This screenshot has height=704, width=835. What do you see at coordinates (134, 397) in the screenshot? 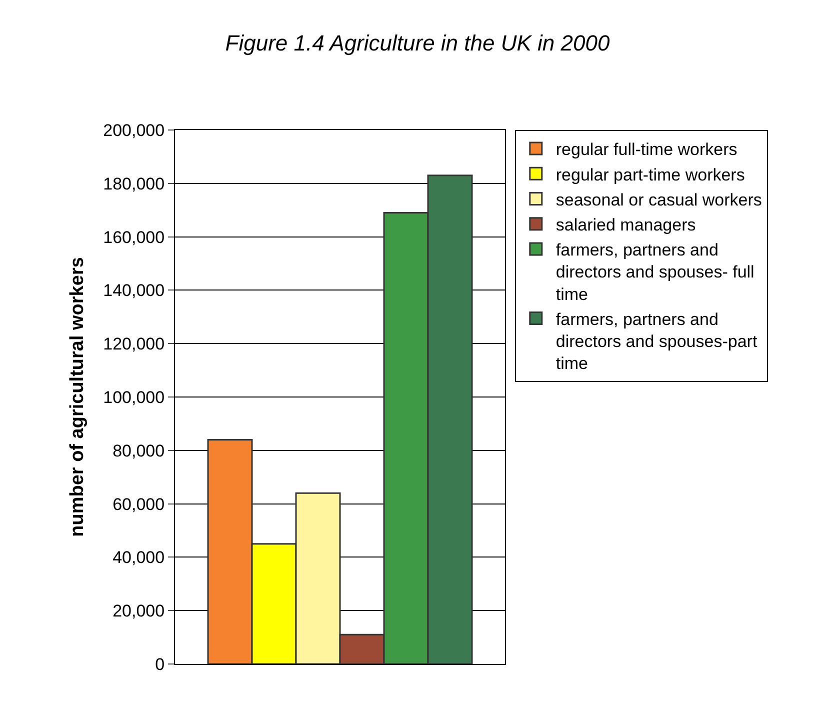
I see `y-tick-label: 100,000` at bounding box center [134, 397].